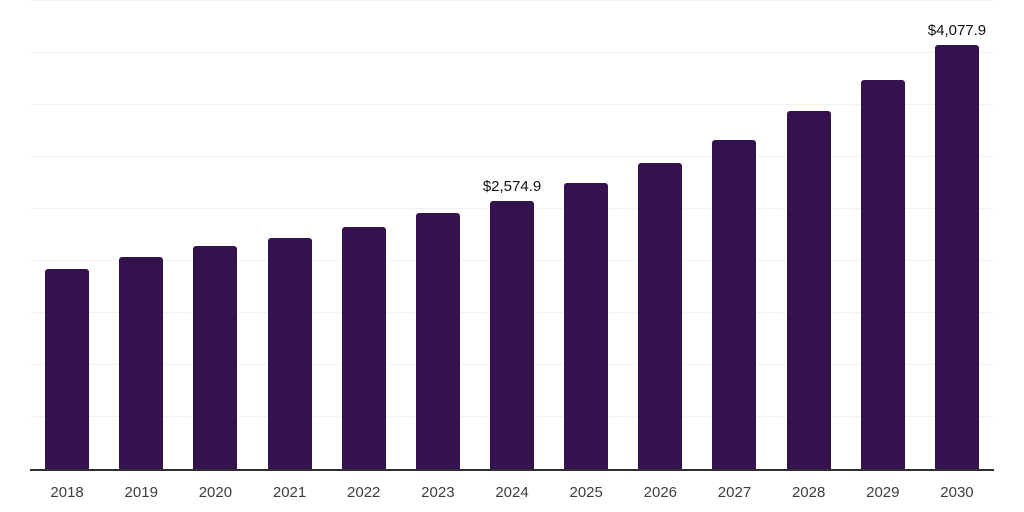  I want to click on bar-slot-2021, so click(289, 235).